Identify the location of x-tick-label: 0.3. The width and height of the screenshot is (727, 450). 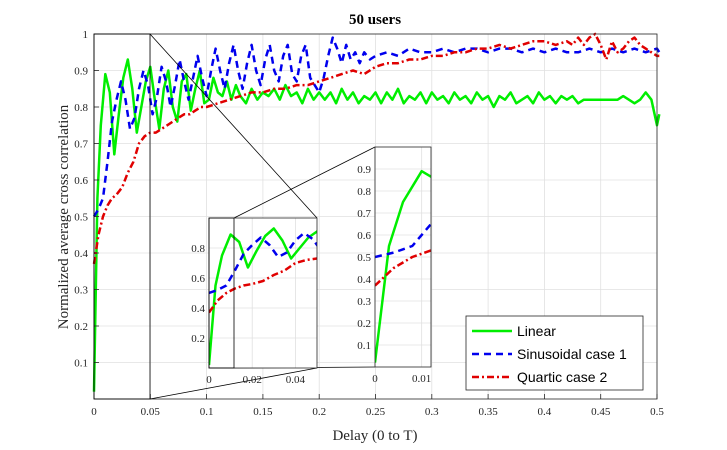
(432, 412).